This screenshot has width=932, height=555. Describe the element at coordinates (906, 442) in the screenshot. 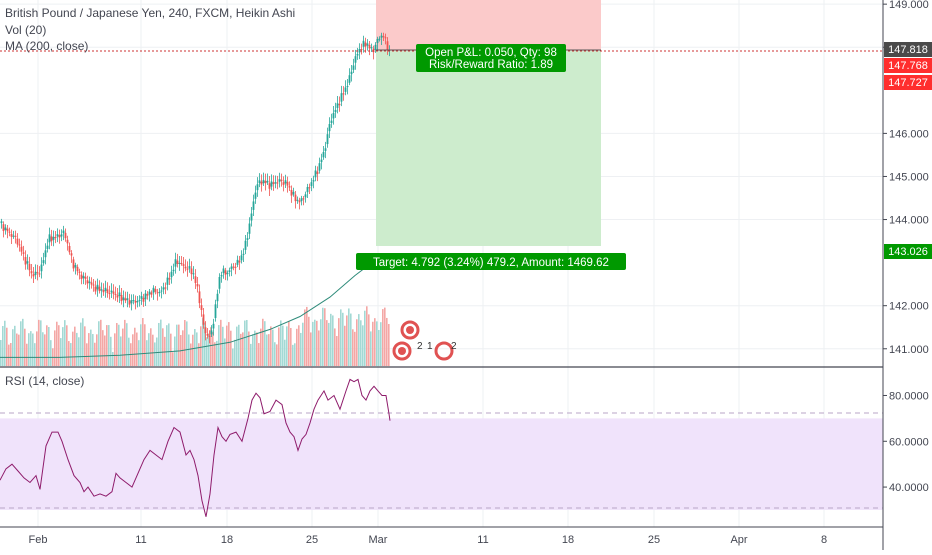

I see `rsi-axis: 80.0000 60.0000 40.0000` at that location.